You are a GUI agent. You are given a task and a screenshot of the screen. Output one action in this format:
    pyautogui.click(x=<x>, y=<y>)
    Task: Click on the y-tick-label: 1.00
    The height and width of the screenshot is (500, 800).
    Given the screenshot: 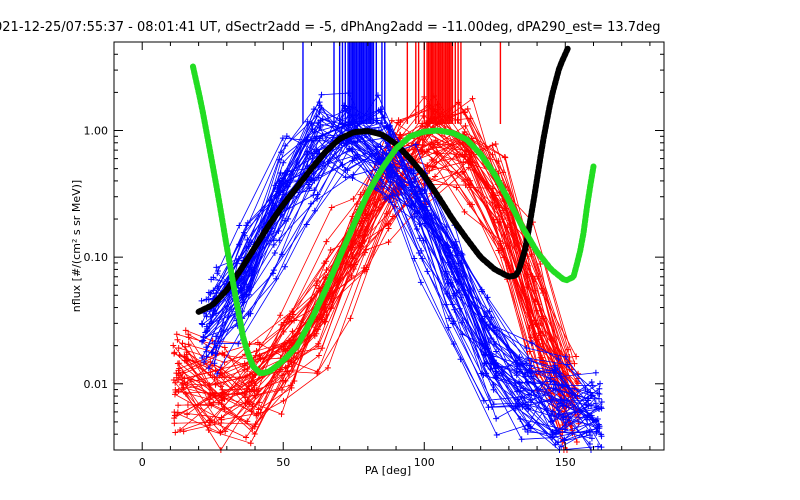 What is the action you would take?
    pyautogui.click(x=96, y=131)
    